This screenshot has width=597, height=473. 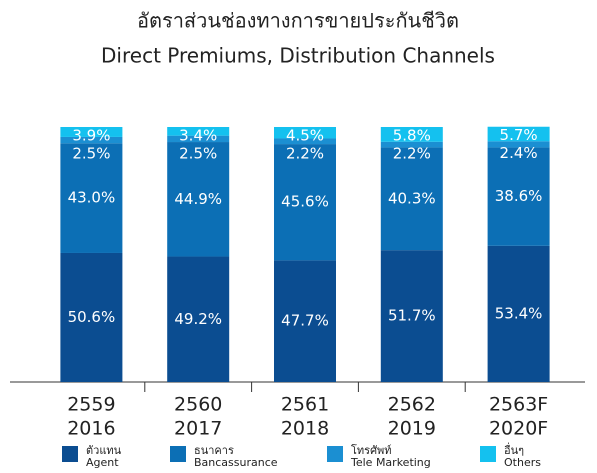 I want to click on x-tick-label: 2561, so click(x=305, y=405).